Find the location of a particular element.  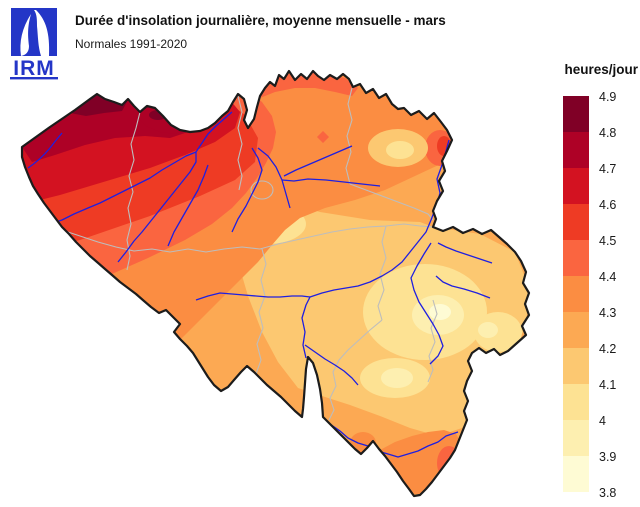

legend-tick: 4.5 is located at coordinates (607, 241).